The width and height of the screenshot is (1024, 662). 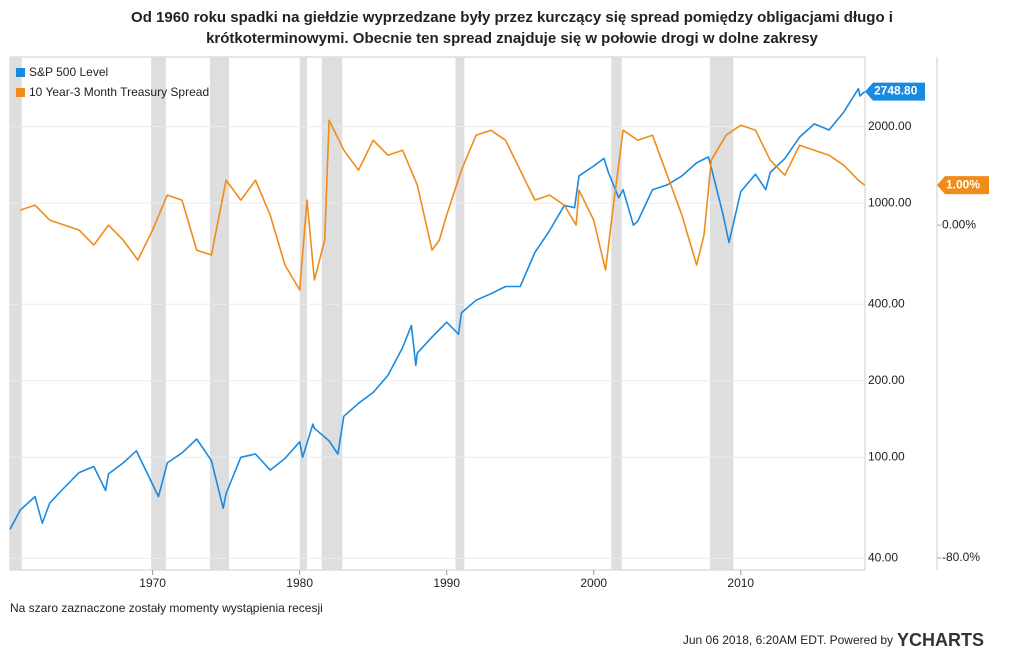 I want to click on y-tick-label: 40.00, so click(x=883, y=558).